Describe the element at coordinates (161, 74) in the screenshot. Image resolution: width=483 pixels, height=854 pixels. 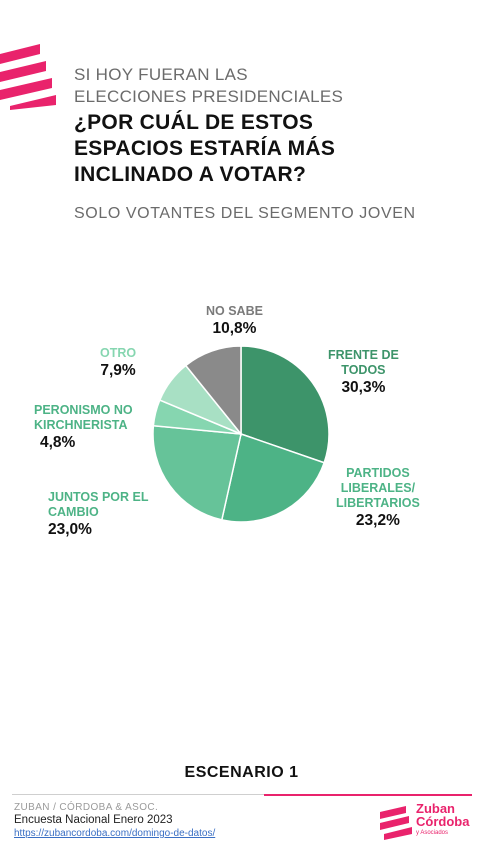
I see `header-line1: SI HOY FUERAN LAS` at that location.